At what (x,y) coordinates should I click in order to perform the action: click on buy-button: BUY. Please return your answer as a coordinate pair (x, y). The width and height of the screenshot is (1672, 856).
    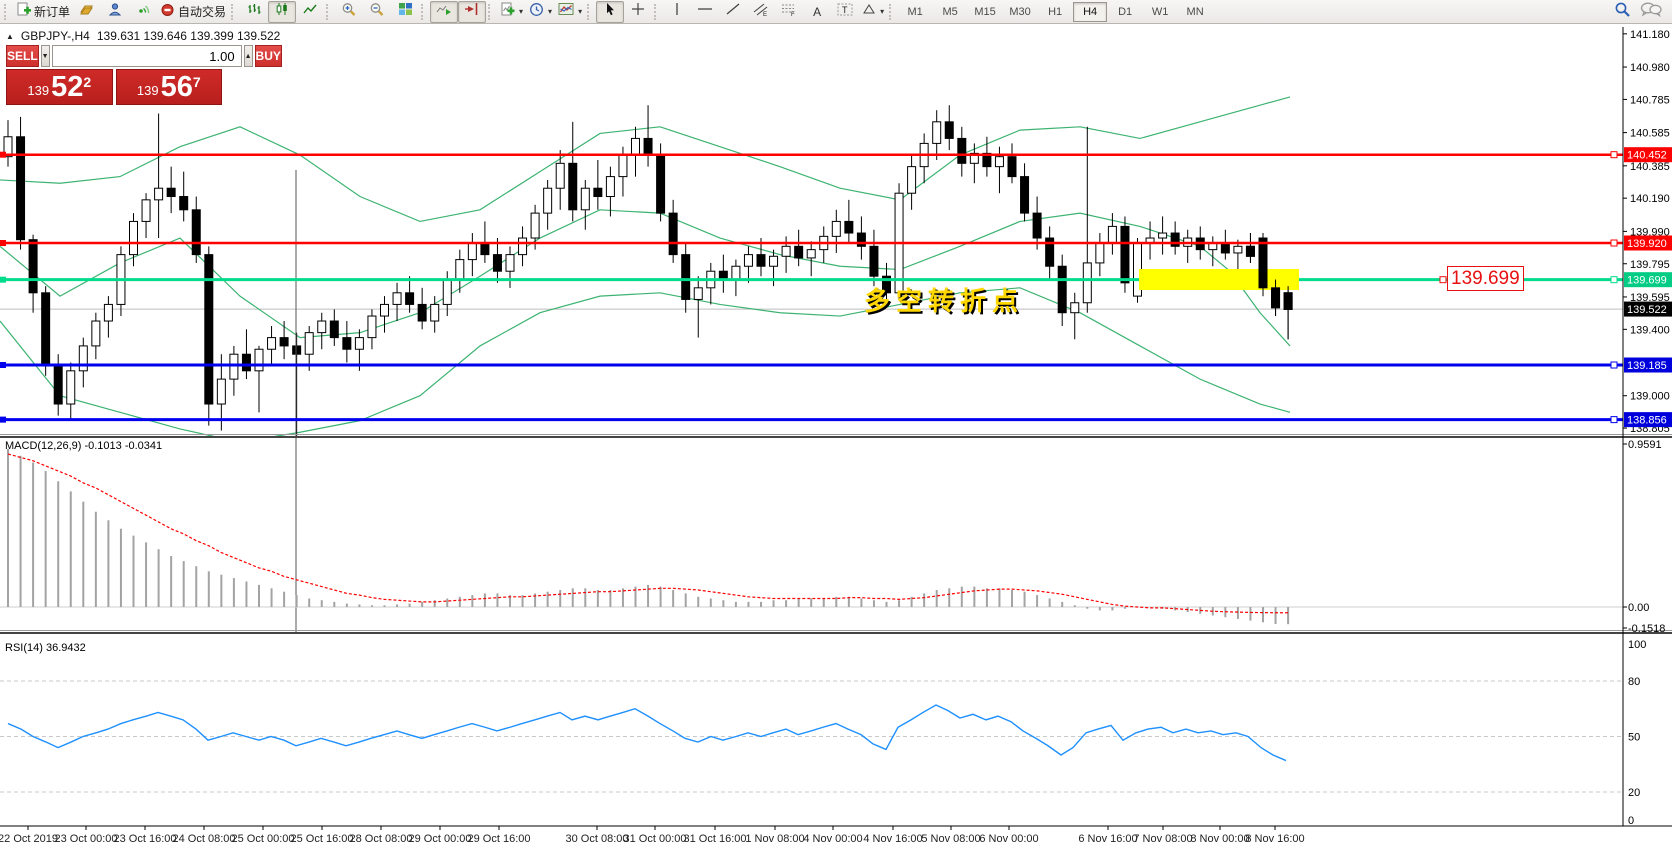
    Looking at the image, I should click on (268, 56).